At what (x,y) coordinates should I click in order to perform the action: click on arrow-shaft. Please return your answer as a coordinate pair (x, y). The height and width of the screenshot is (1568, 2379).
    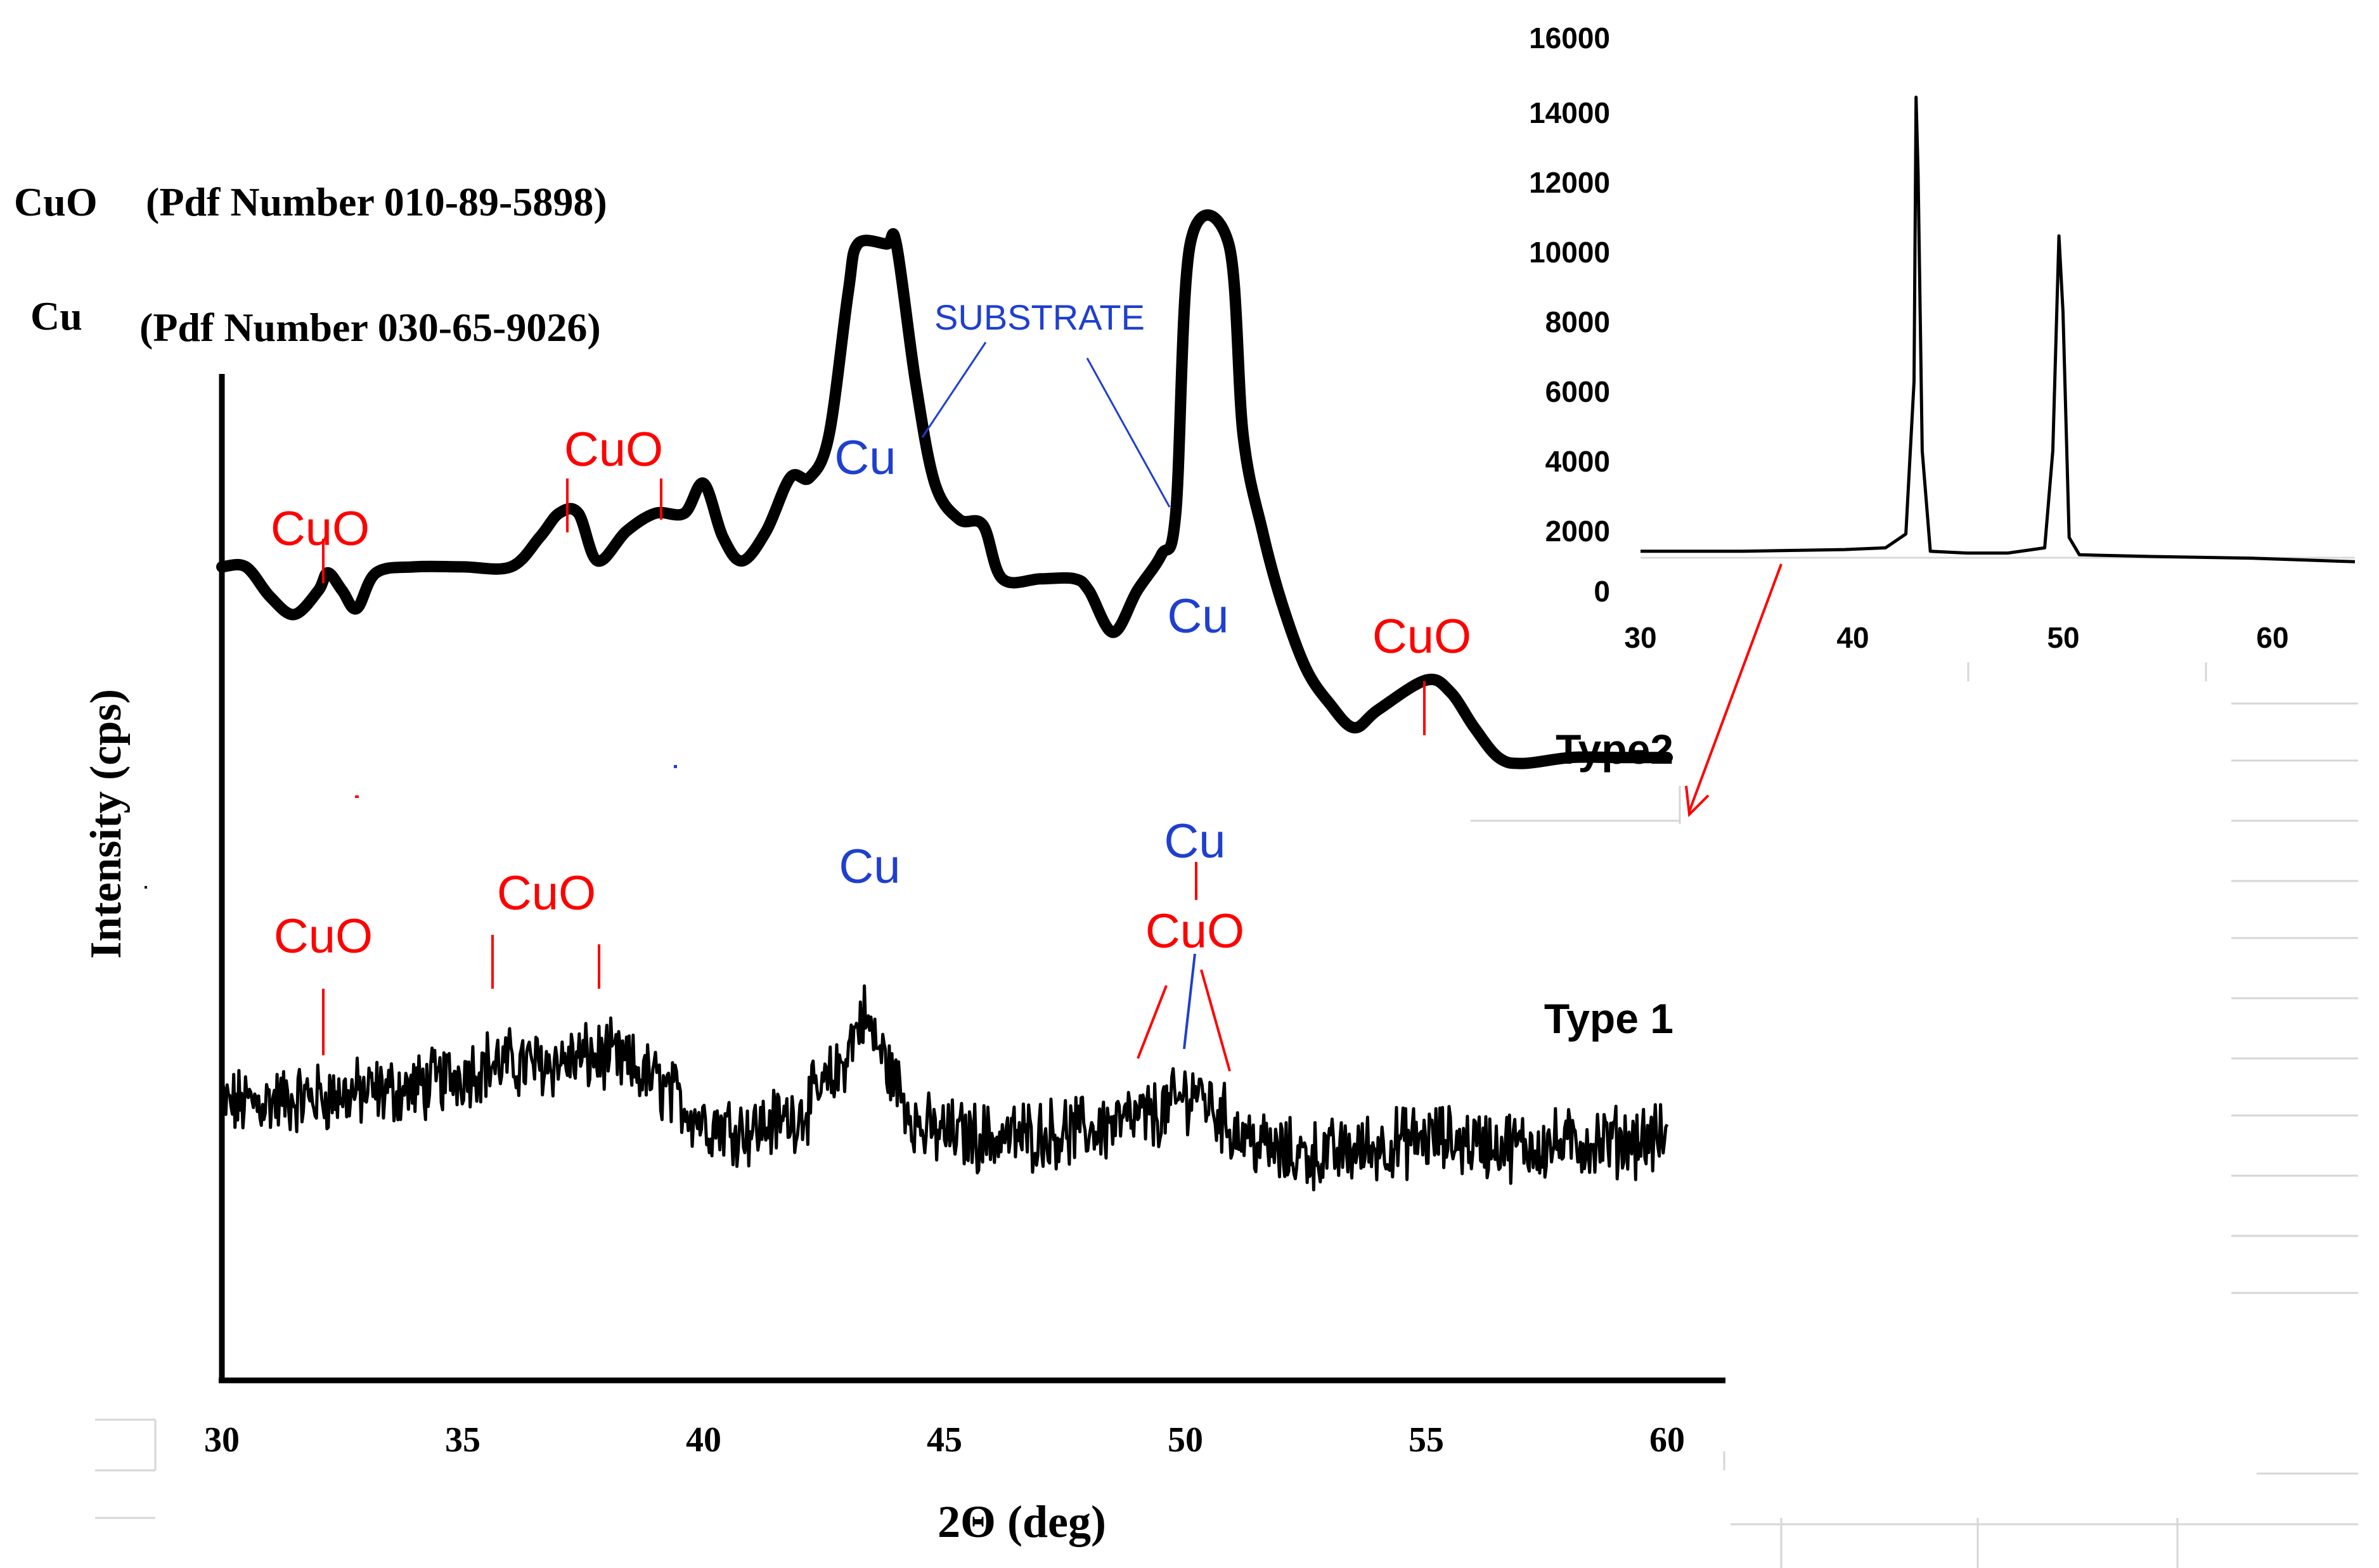
    Looking at the image, I should click on (1735, 687).